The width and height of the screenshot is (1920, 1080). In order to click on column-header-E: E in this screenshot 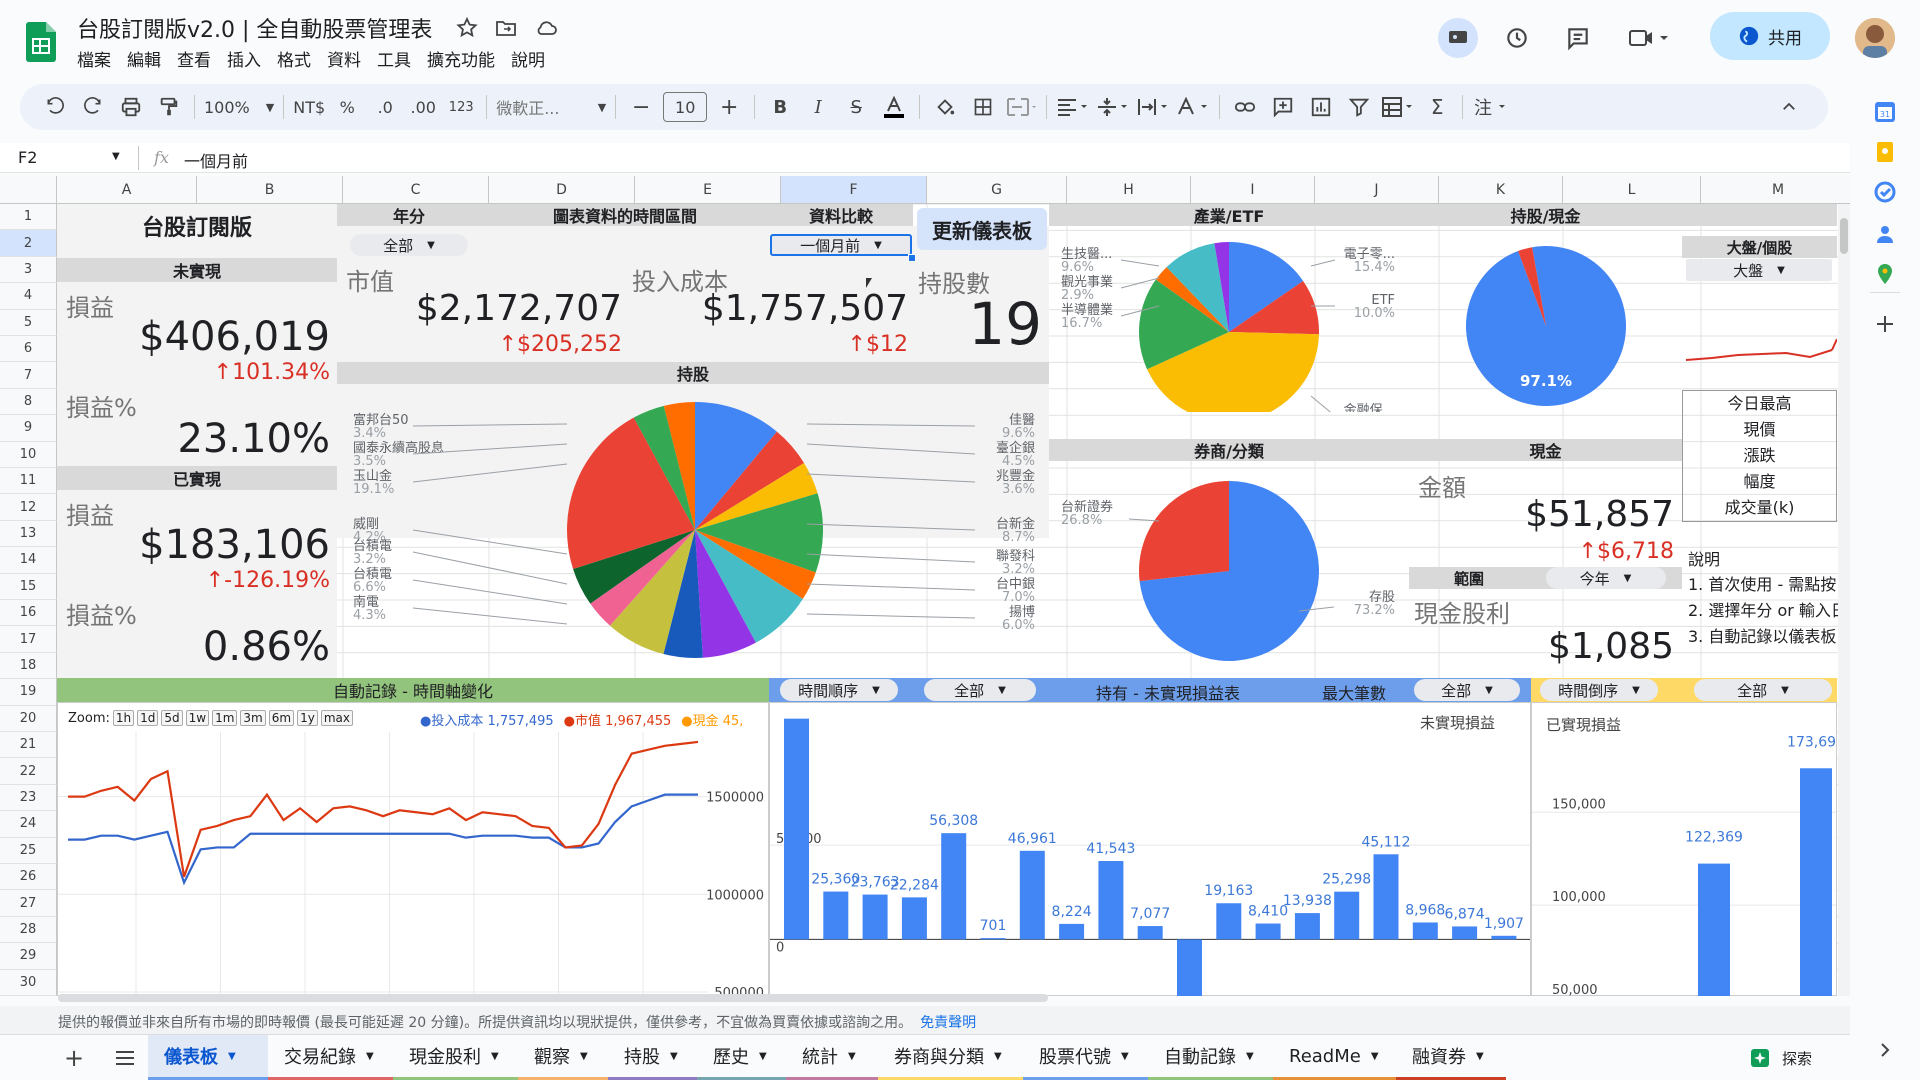, I will do `click(708, 190)`.